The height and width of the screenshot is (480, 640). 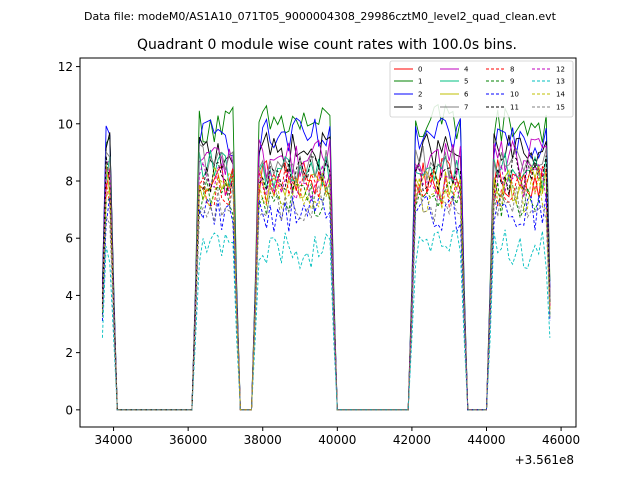 What do you see at coordinates (65, 67) in the screenshot?
I see `y-tick-label: 12` at bounding box center [65, 67].